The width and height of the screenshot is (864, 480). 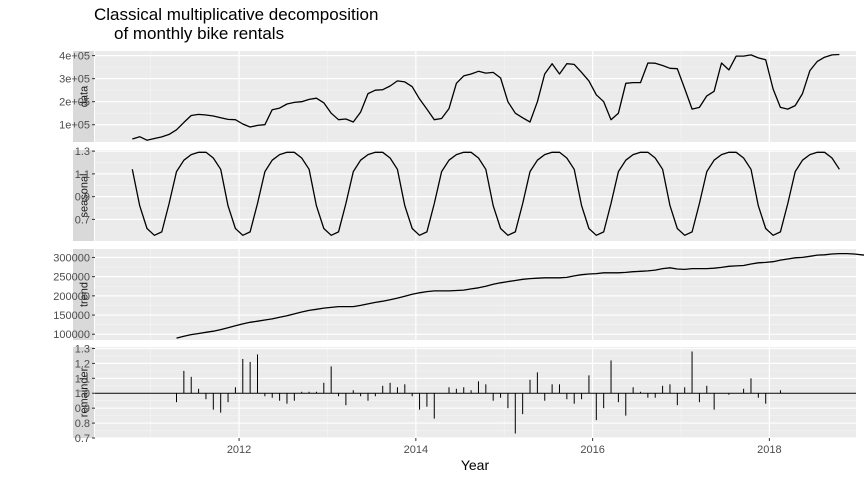 I want to click on y-tick-label: 1e+05, so click(x=74, y=126).